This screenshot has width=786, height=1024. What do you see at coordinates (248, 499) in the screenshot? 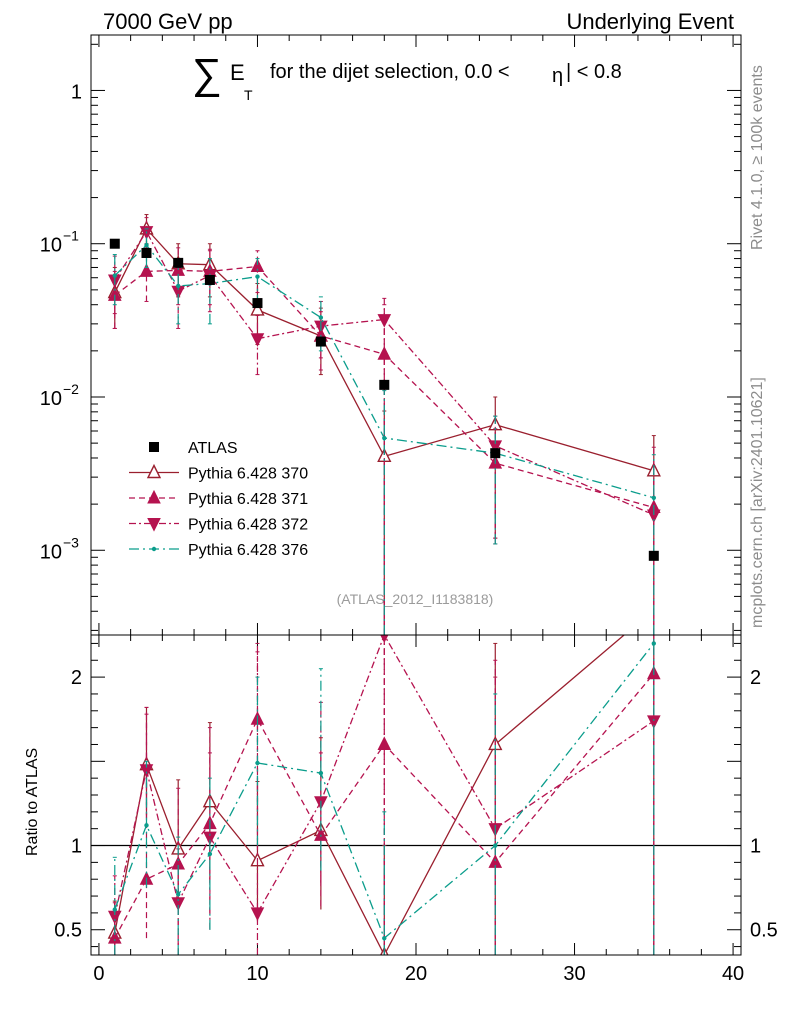
I see `legend-label-p371: Pythia 6.428 371` at bounding box center [248, 499].